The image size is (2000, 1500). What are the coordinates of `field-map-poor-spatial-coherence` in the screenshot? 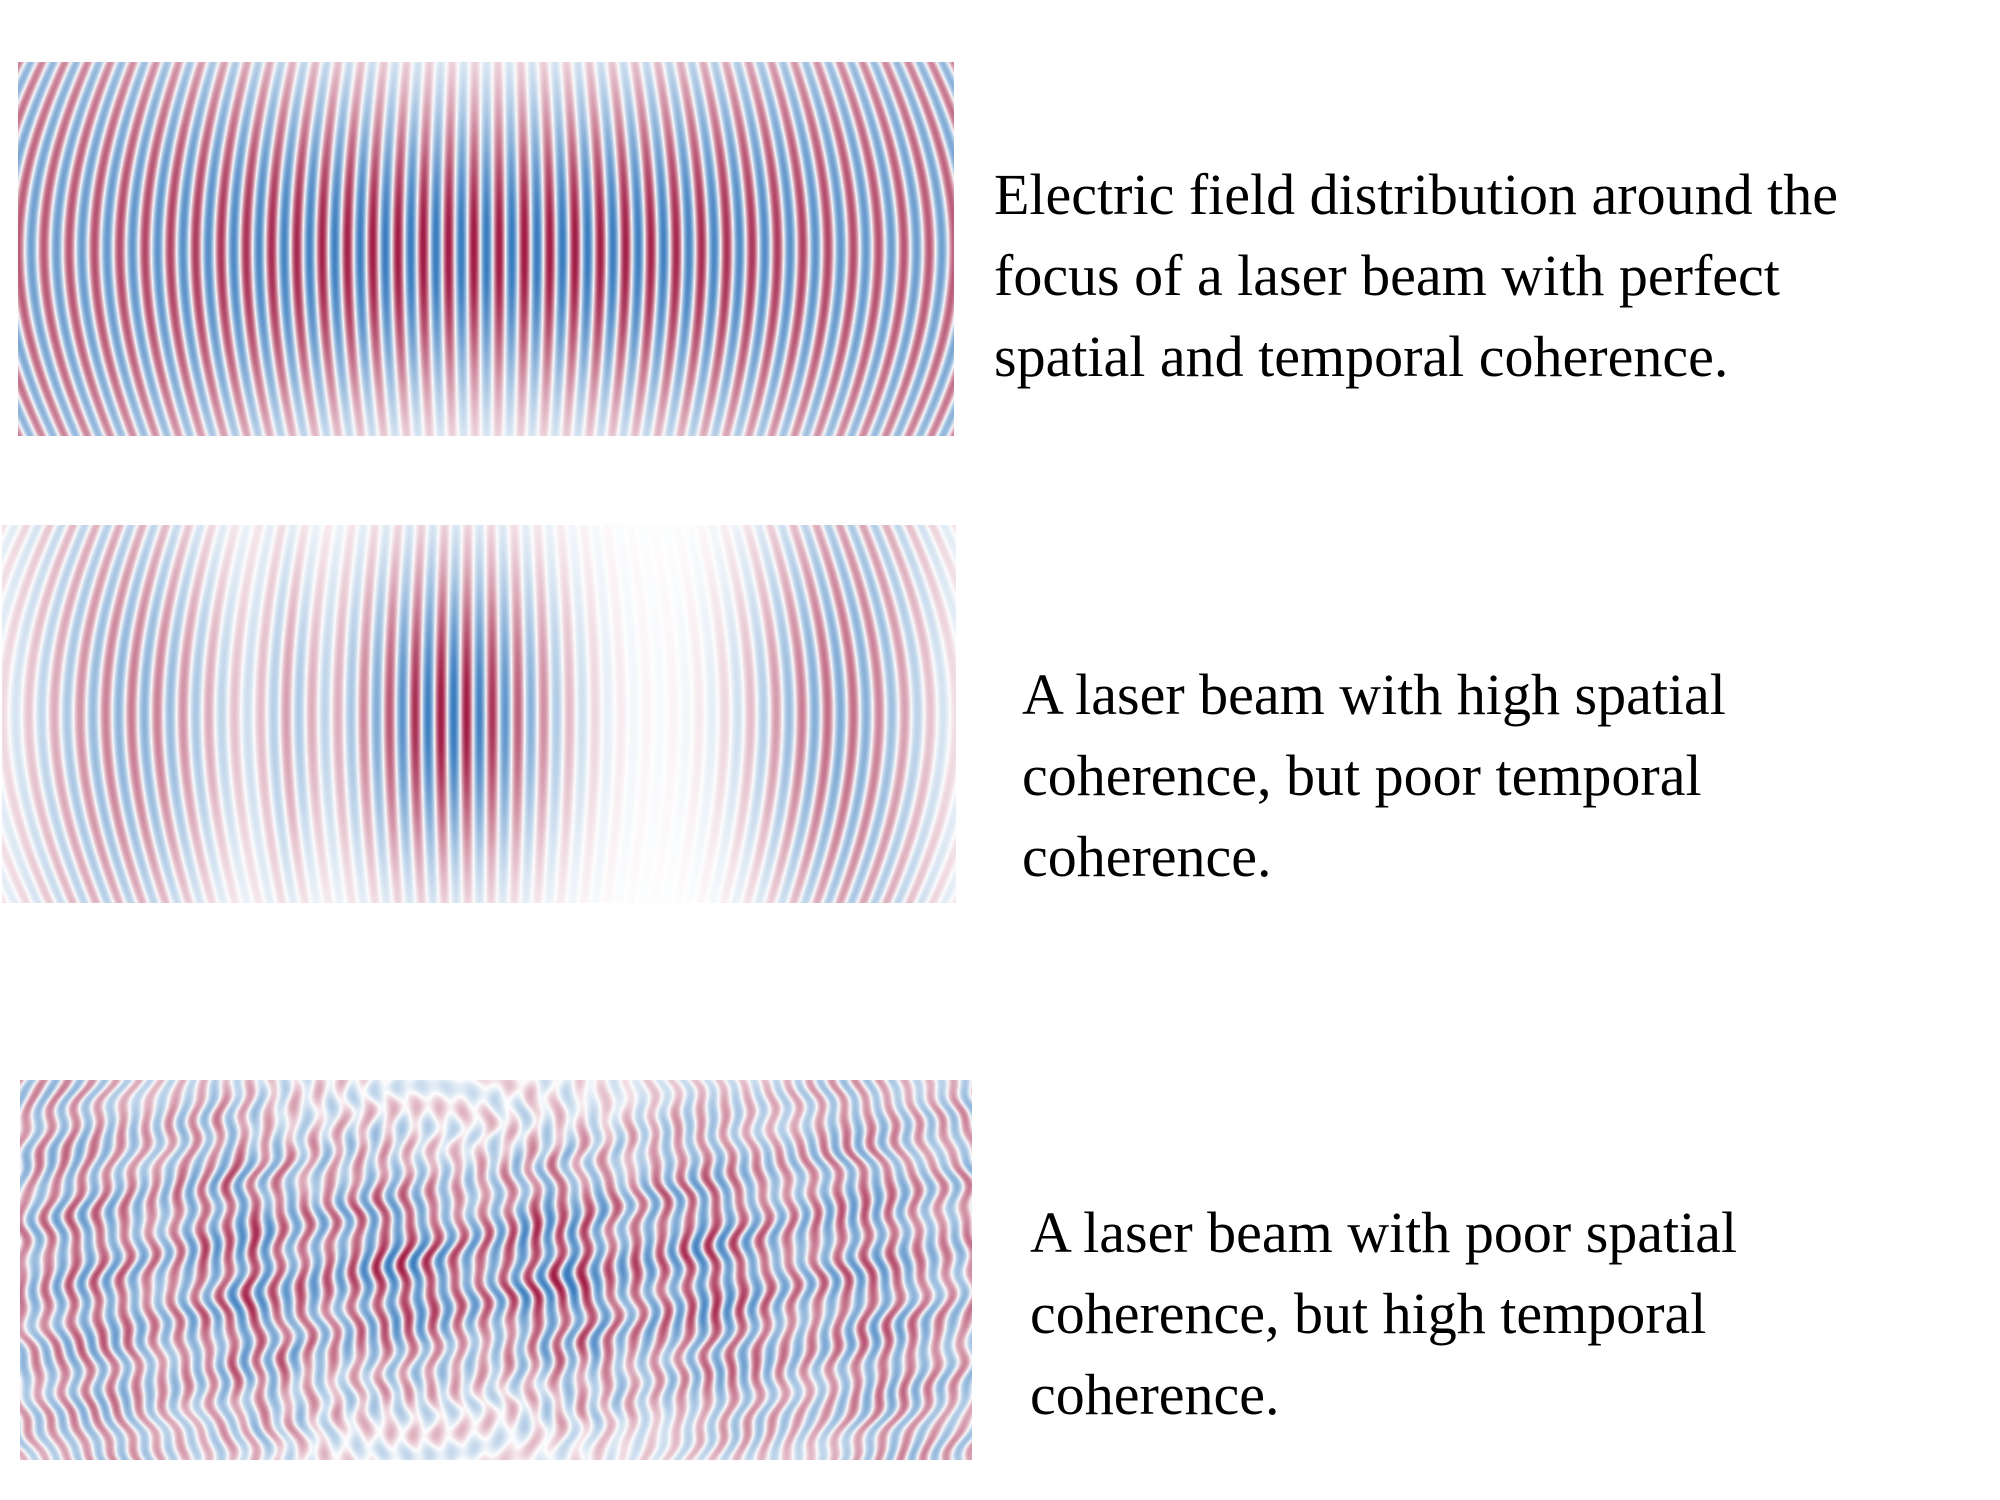 It's located at (496, 1270).